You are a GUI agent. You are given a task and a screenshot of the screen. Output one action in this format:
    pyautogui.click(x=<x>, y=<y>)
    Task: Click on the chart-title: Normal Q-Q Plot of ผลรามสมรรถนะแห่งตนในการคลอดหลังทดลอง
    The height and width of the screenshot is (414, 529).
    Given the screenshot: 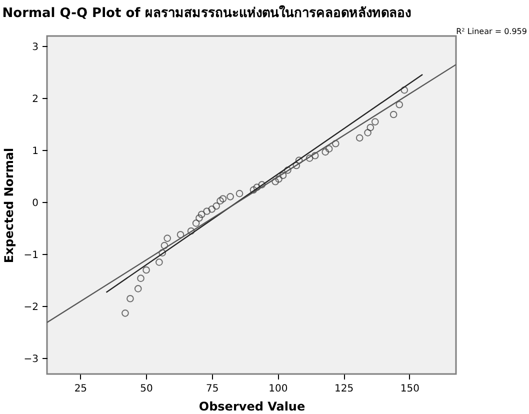 What is the action you would take?
    pyautogui.click(x=206, y=12)
    